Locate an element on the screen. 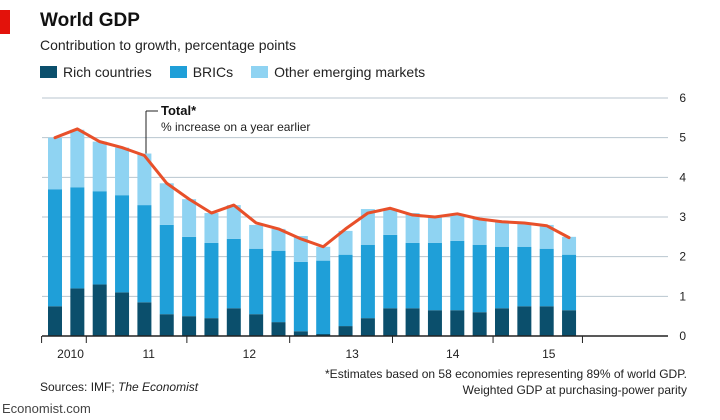 The width and height of the screenshot is (720, 420). legend-swatch-brics is located at coordinates (178, 72).